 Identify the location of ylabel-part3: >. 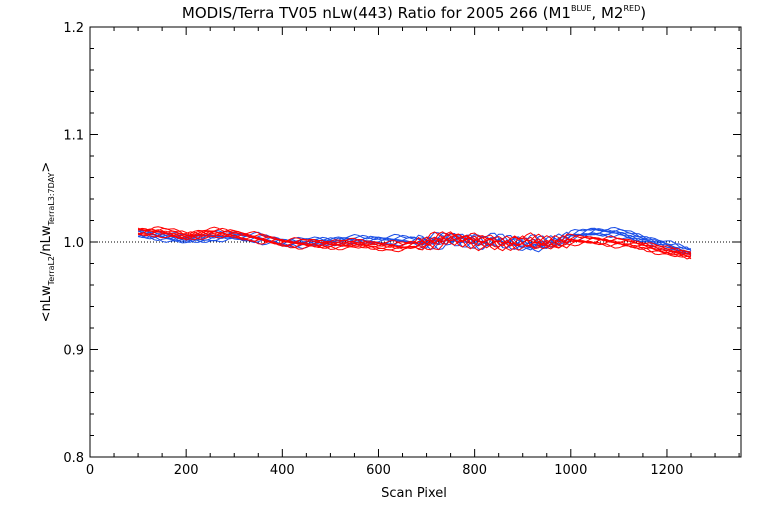
(46, 167).